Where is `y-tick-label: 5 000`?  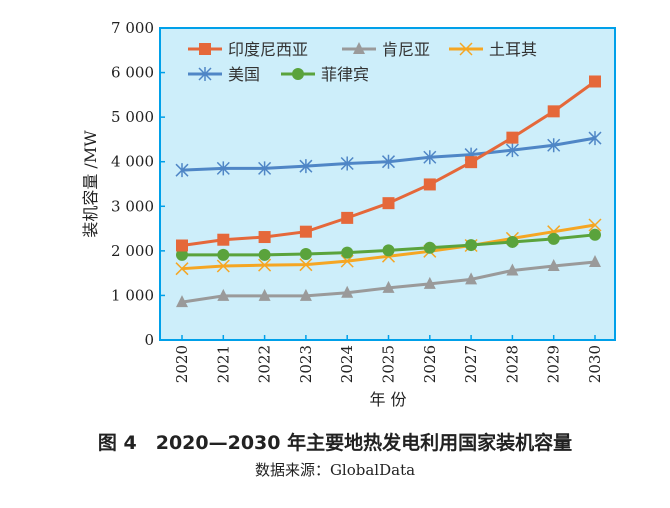 y-tick-label: 5 000 is located at coordinates (132, 117).